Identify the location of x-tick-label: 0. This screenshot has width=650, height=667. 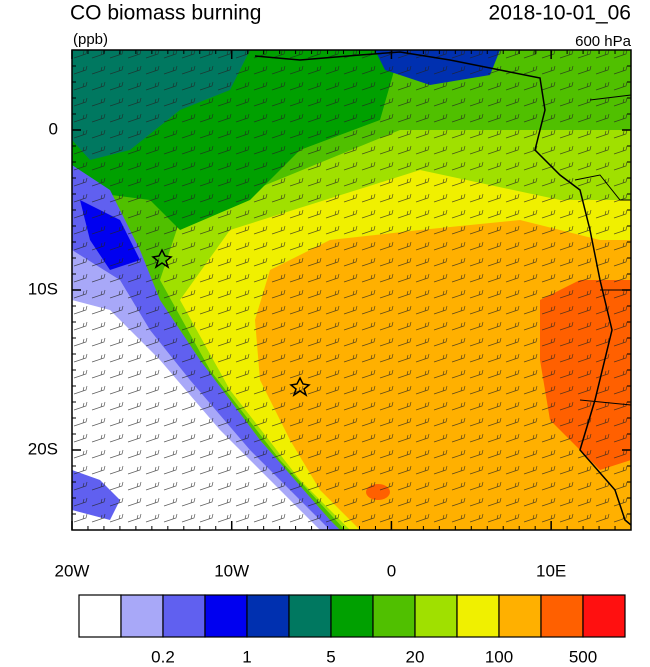
(391, 570).